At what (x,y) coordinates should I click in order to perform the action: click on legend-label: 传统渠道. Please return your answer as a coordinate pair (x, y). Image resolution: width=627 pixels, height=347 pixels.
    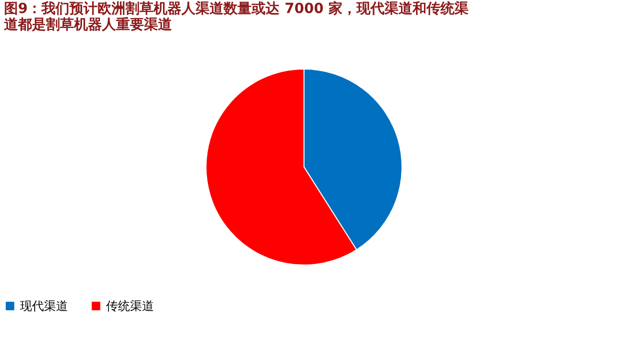
    Looking at the image, I should click on (130, 306).